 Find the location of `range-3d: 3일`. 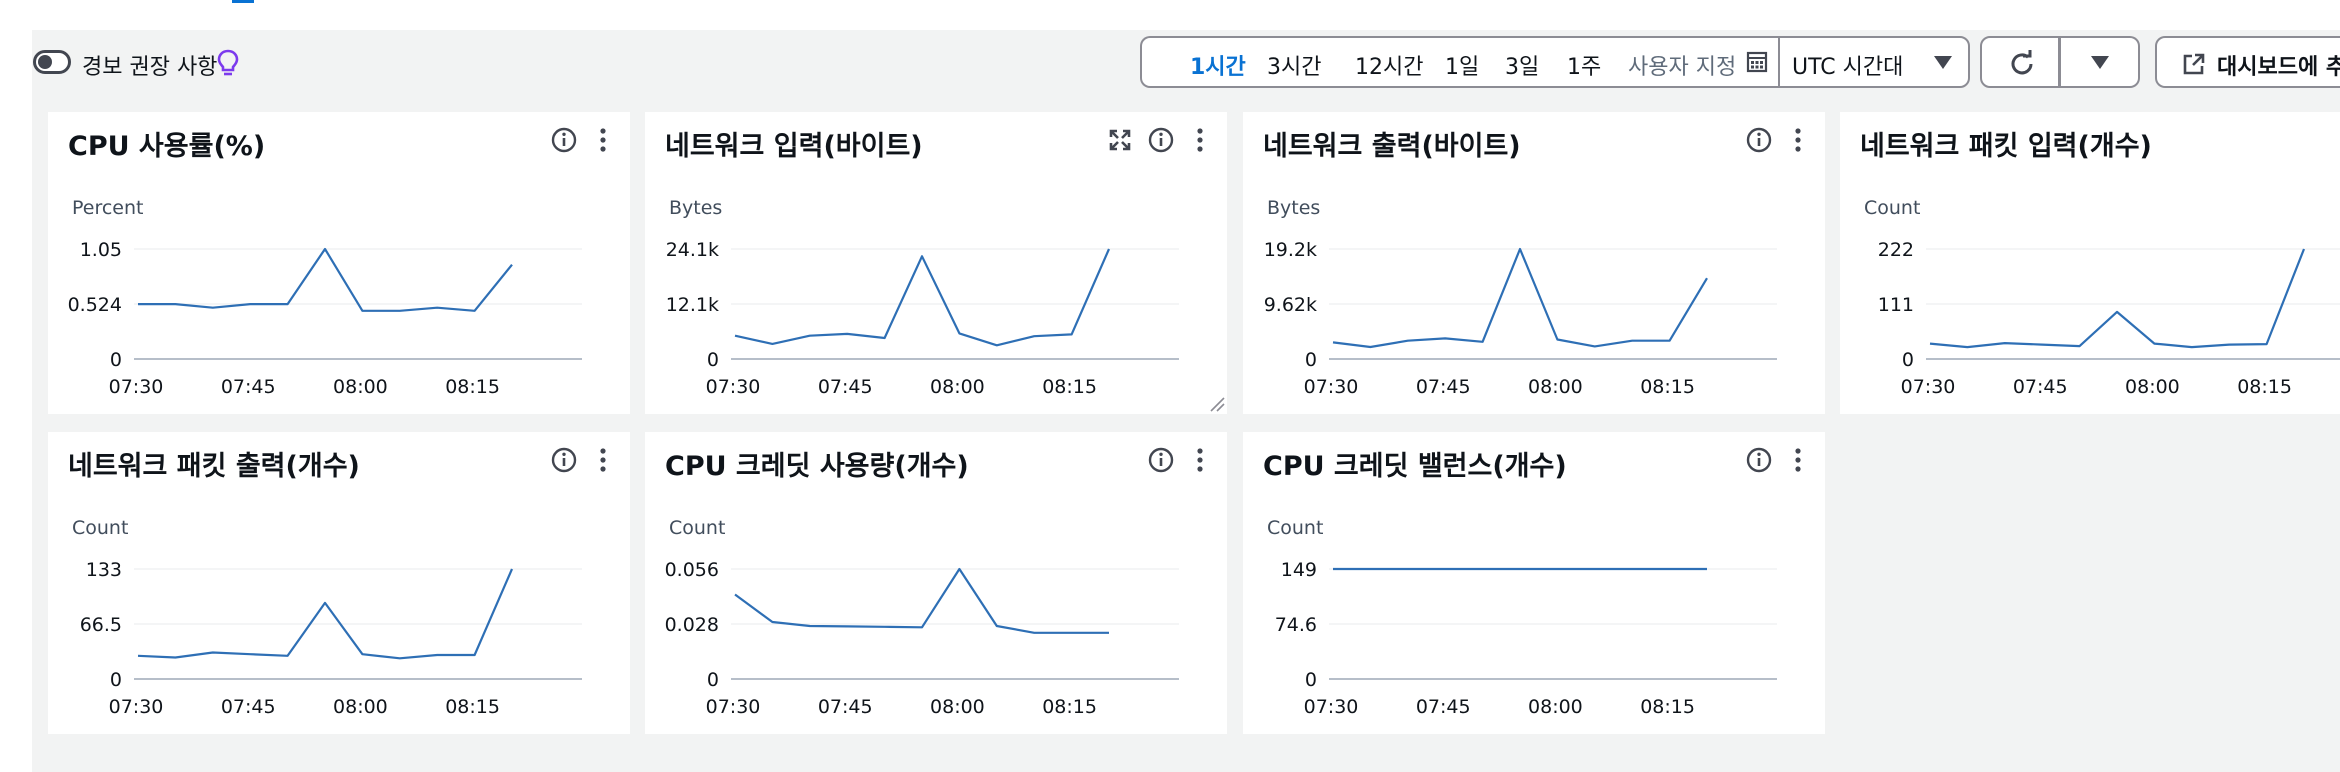

range-3d: 3일 is located at coordinates (1522, 67).